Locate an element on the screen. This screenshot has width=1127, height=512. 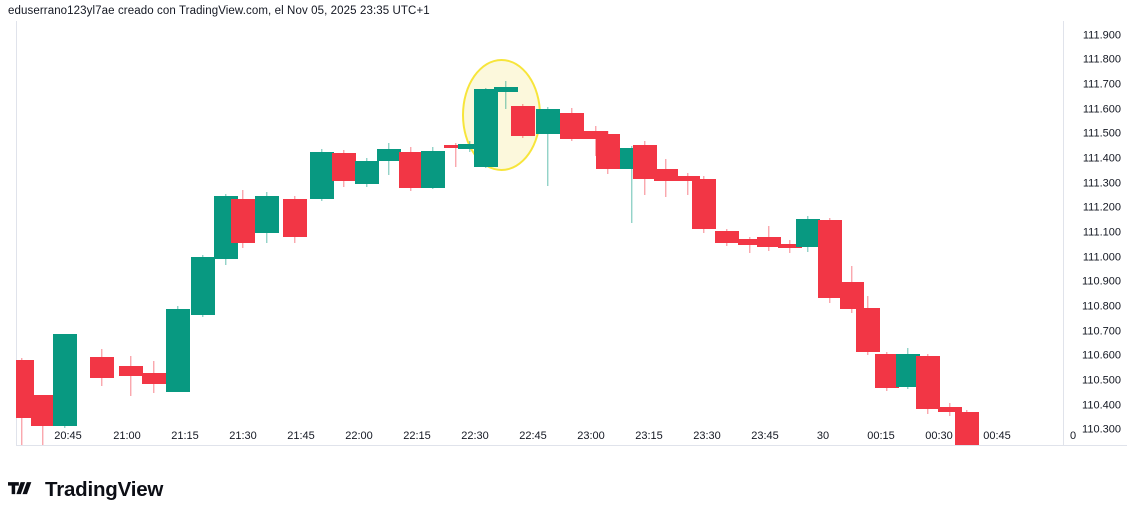
price-axis-label: 111.400 is located at coordinates (1101, 158).